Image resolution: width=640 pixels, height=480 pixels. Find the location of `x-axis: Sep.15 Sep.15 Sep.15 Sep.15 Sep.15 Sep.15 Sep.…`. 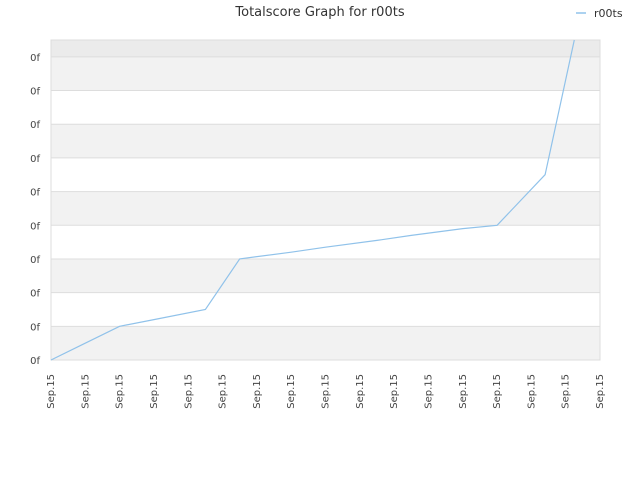

x-axis: Sep.15 Sep.15 Sep.15 Sep.15 Sep.15 Sep.15 Sep.… is located at coordinates (326, 391).